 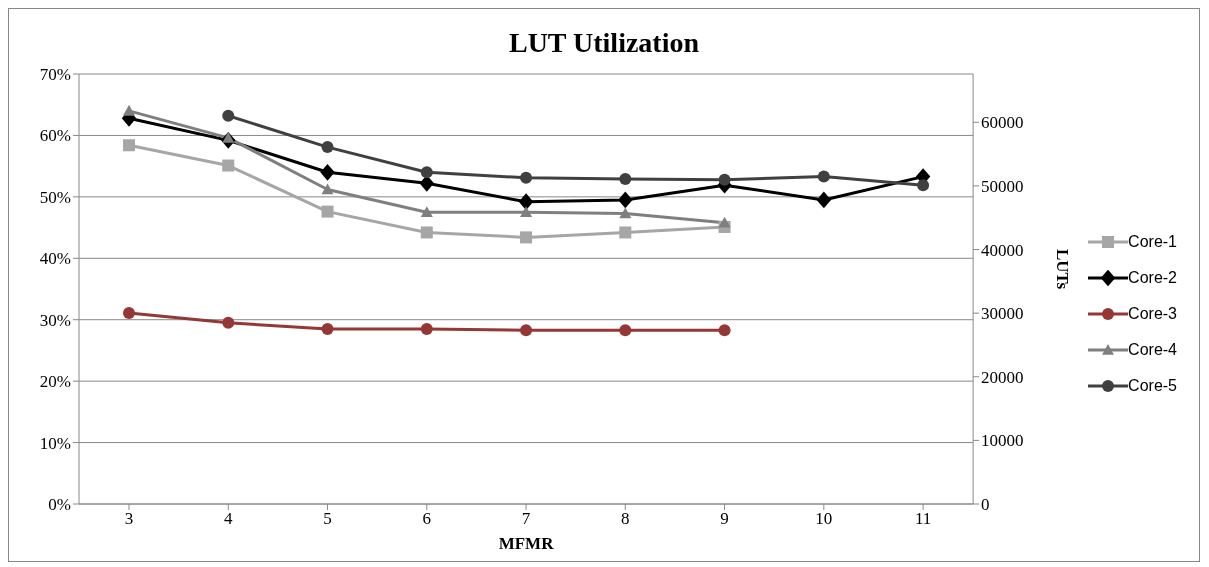 I want to click on x-tick-label: 5, so click(x=327, y=519).